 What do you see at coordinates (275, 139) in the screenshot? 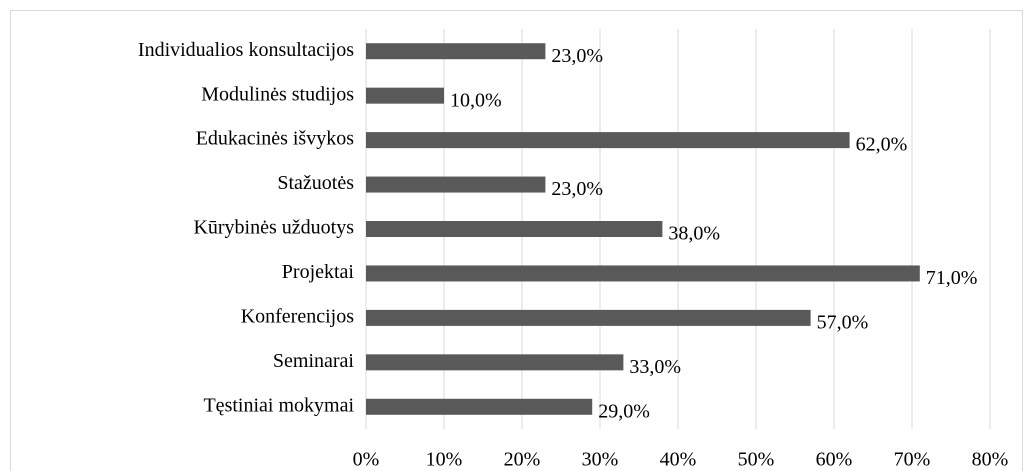
I see `y-tick-label: Edukacinės išvykos` at bounding box center [275, 139].